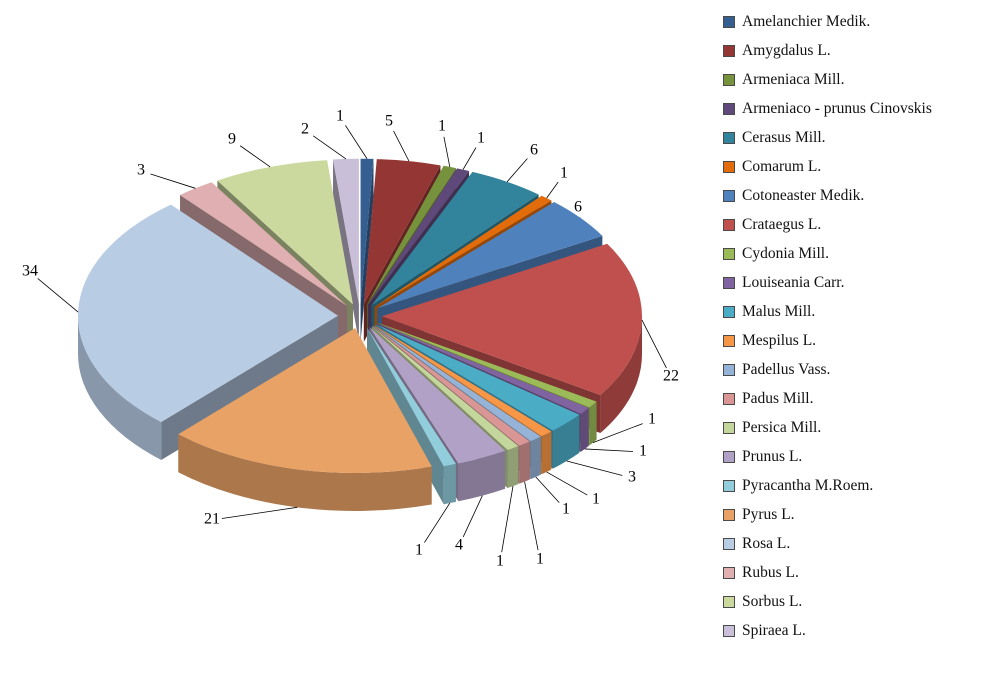 The width and height of the screenshot is (983, 689). What do you see at coordinates (827, 427) in the screenshot?
I see `legend-item: Persica Mill.` at bounding box center [827, 427].